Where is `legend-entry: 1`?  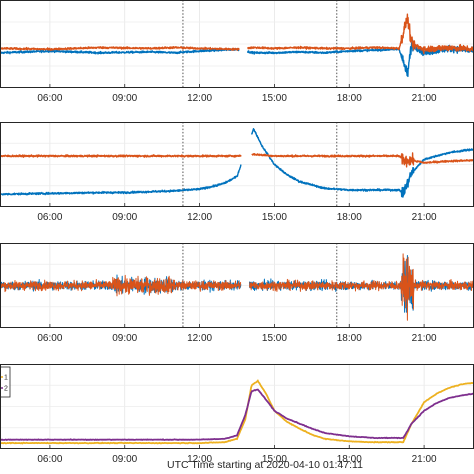 legend-entry: 1 is located at coordinates (6, 378).